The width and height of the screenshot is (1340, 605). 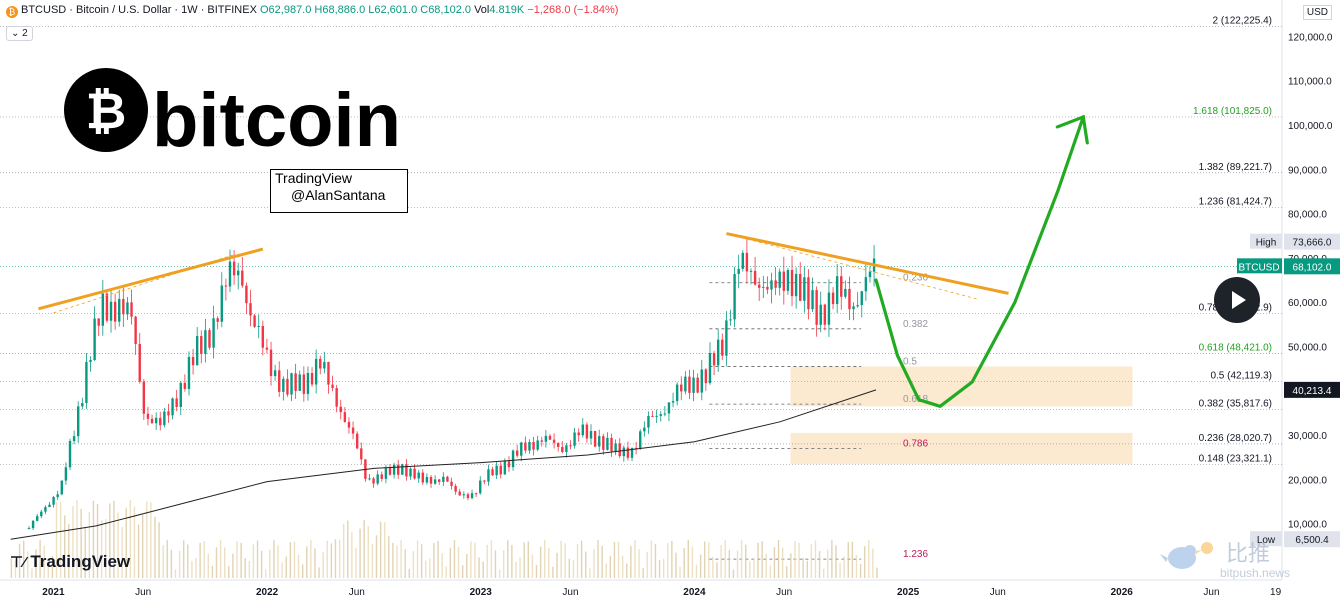 I want to click on fib-short-label: 0.382, so click(x=915, y=324).